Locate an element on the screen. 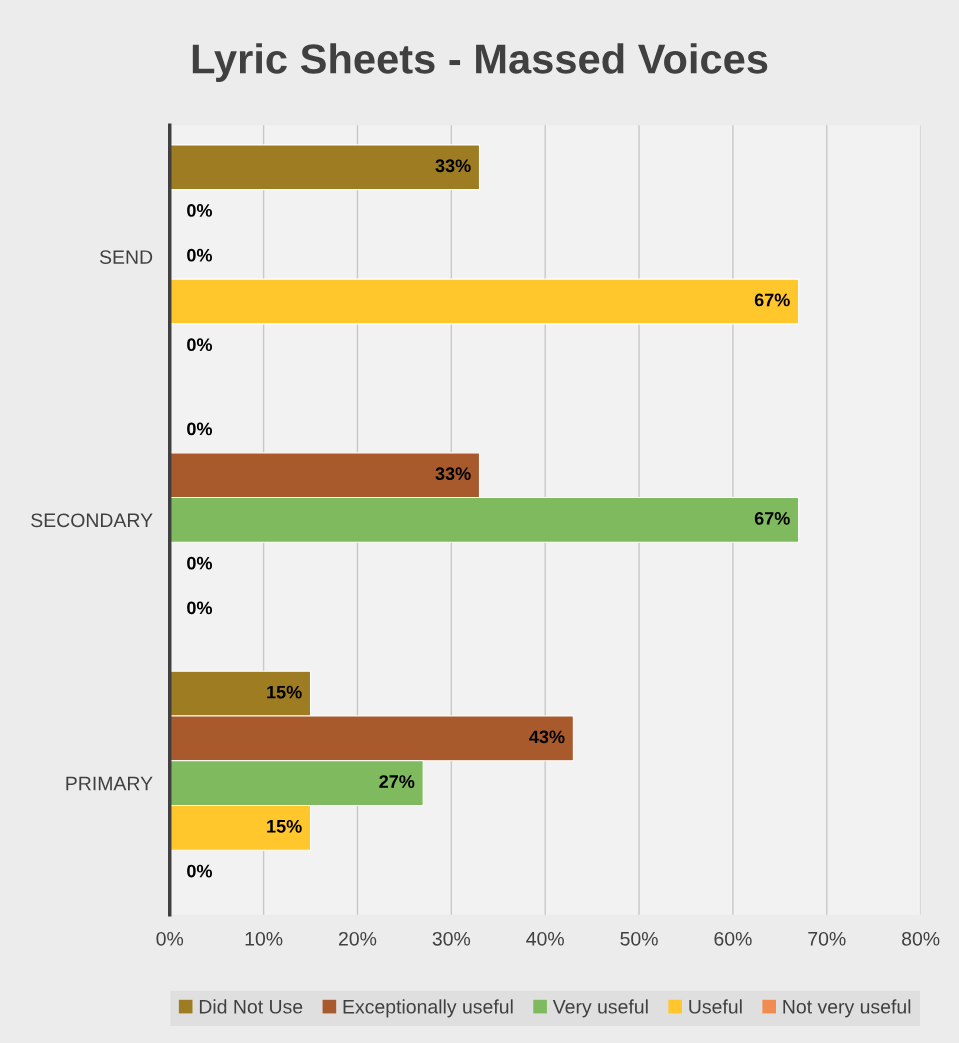 This screenshot has width=959, height=1043. data-label: 27% is located at coordinates (397, 781).